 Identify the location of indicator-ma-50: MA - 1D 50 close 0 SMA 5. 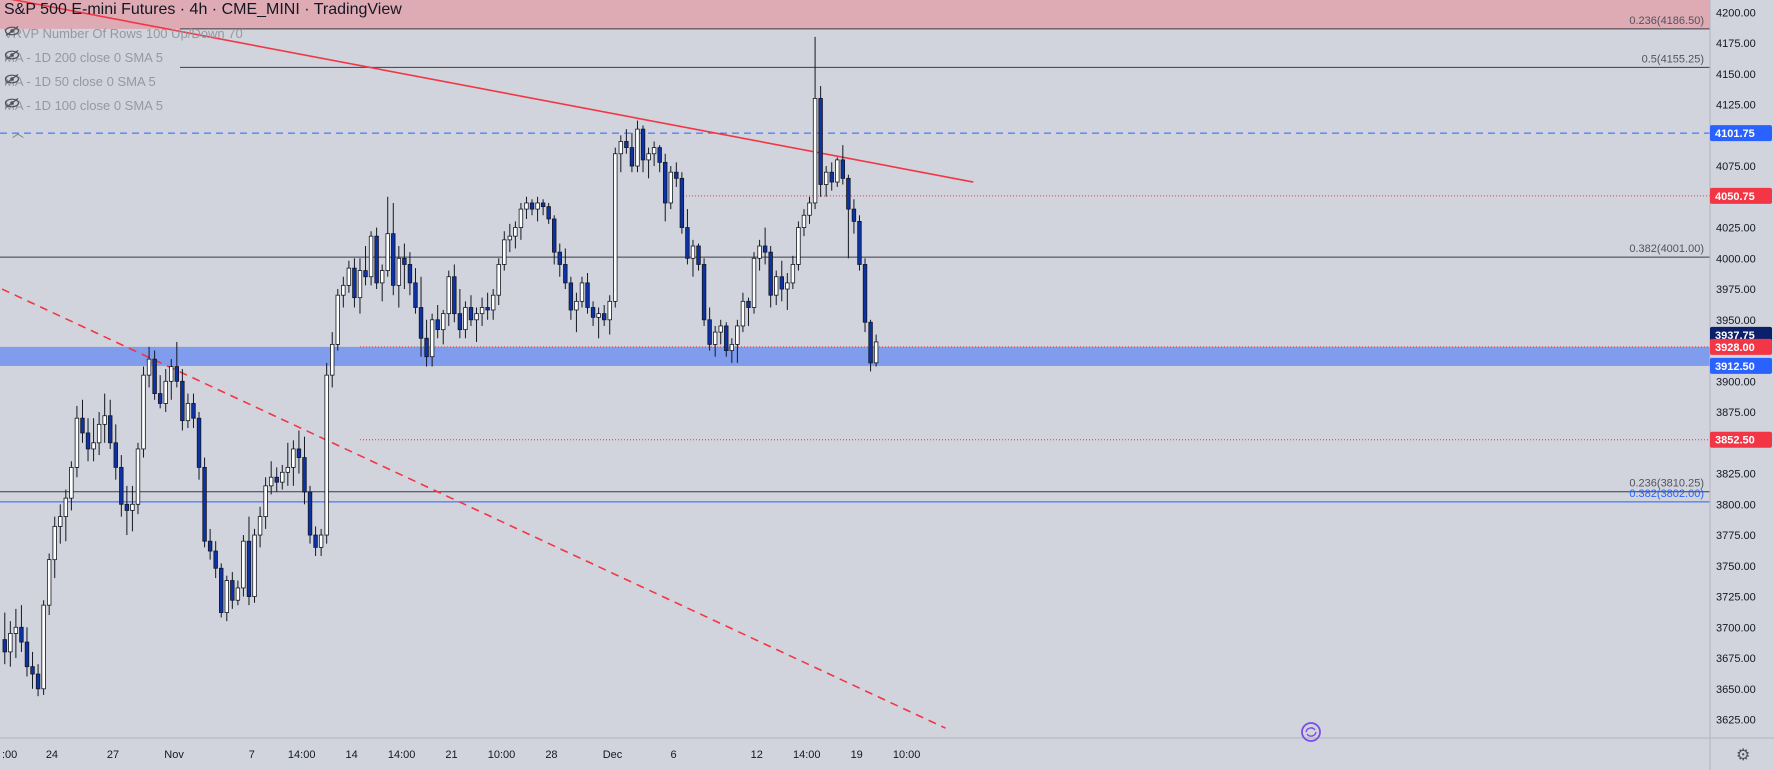
(92, 81).